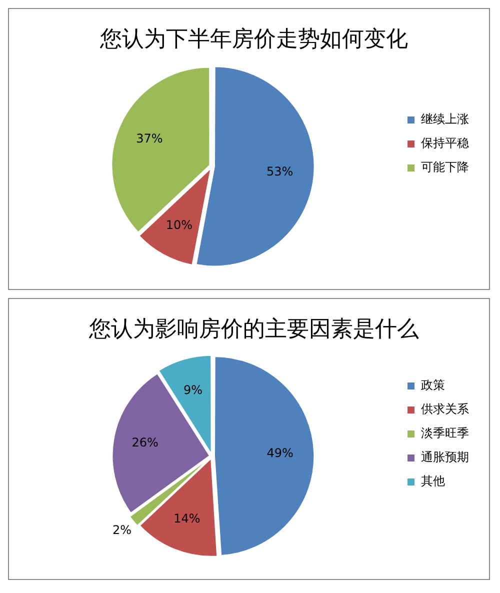 This screenshot has height=593, width=500. I want to click on data-label: 9%, so click(193, 389).